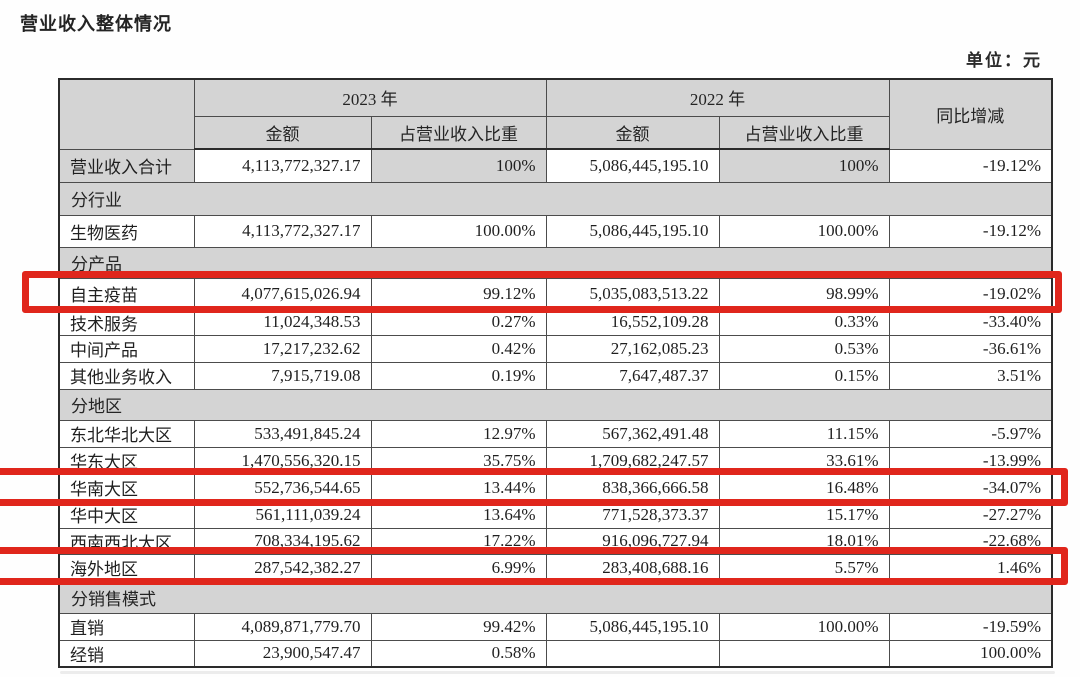 This screenshot has height=677, width=1080. Describe the element at coordinates (632, 132) in the screenshot. I see `amount-2022-header: 金额` at that location.